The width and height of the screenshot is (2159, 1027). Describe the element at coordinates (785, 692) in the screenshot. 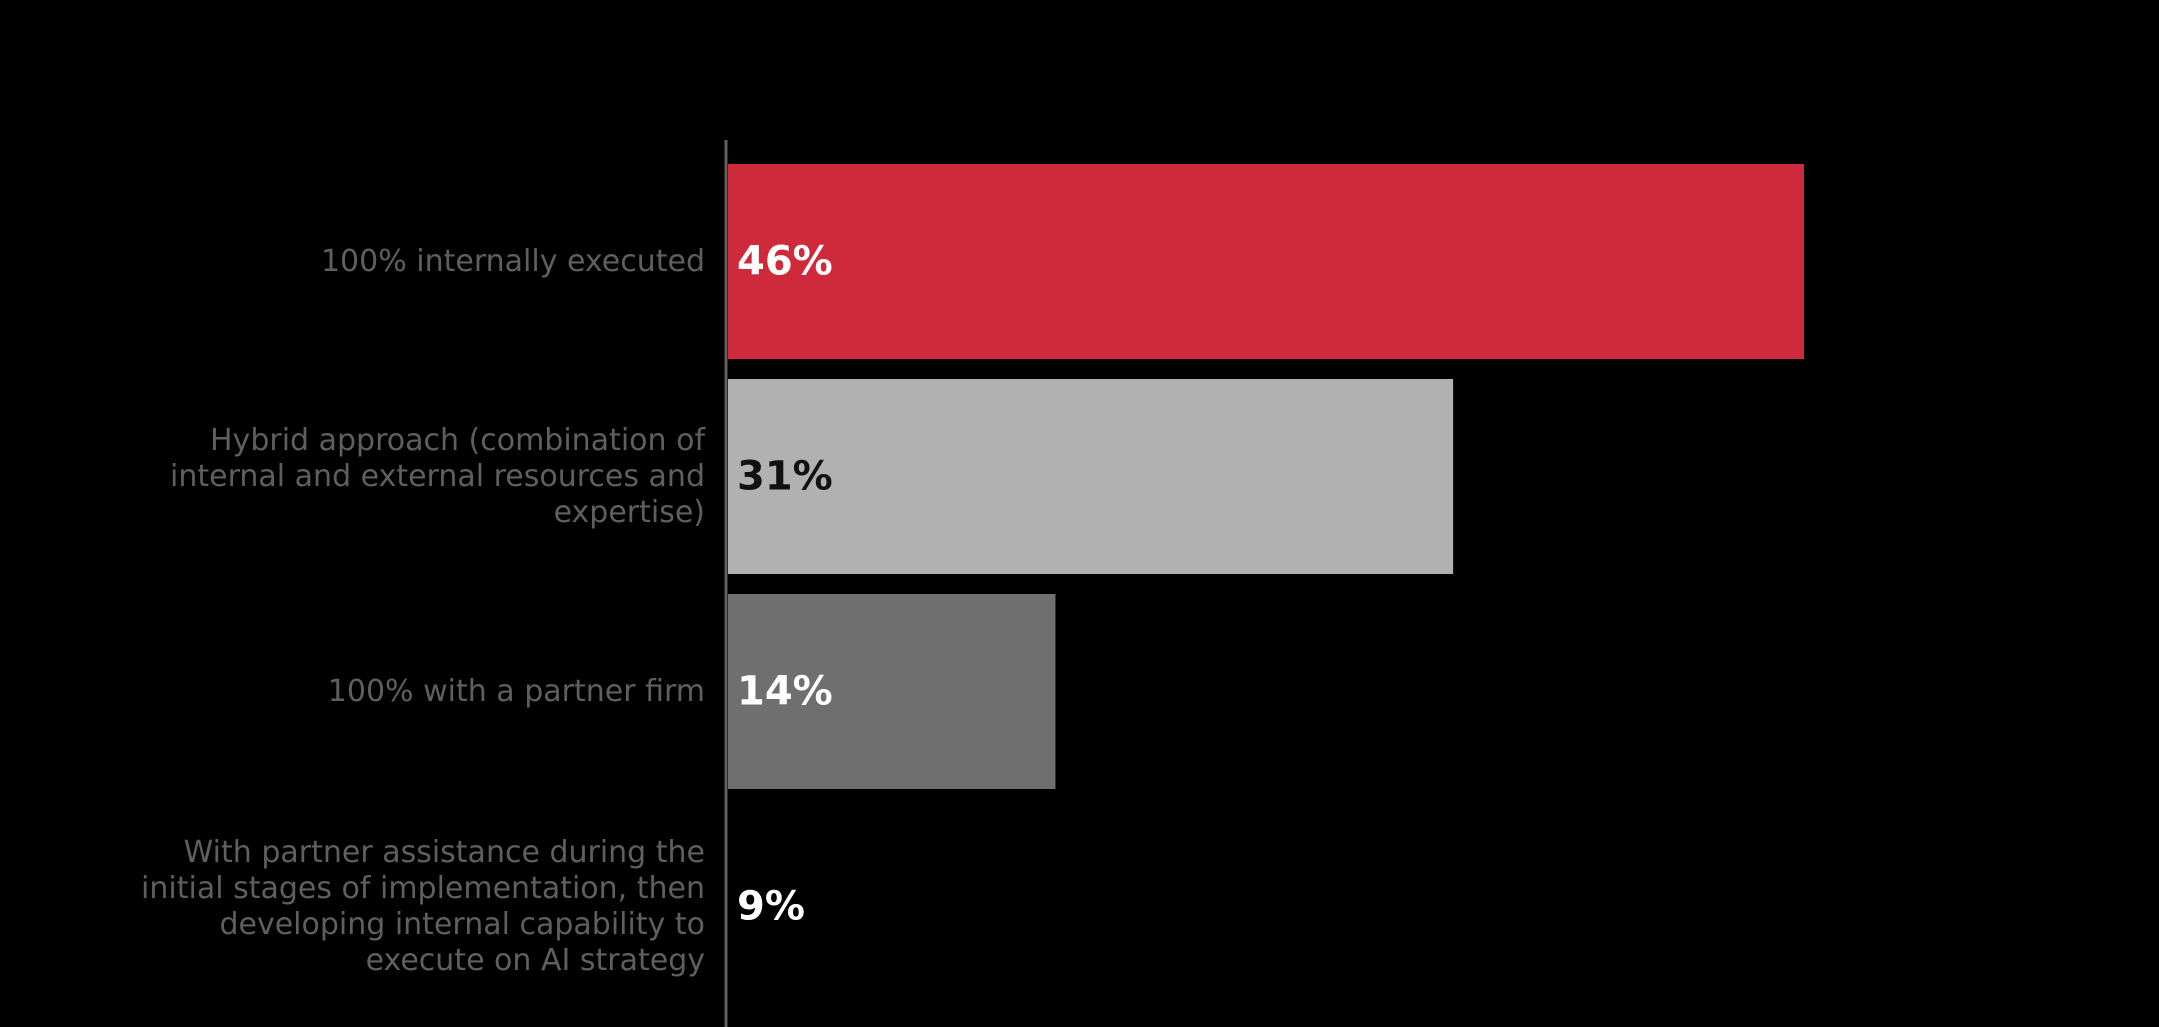

I see `value-label-3: 14%` at that location.